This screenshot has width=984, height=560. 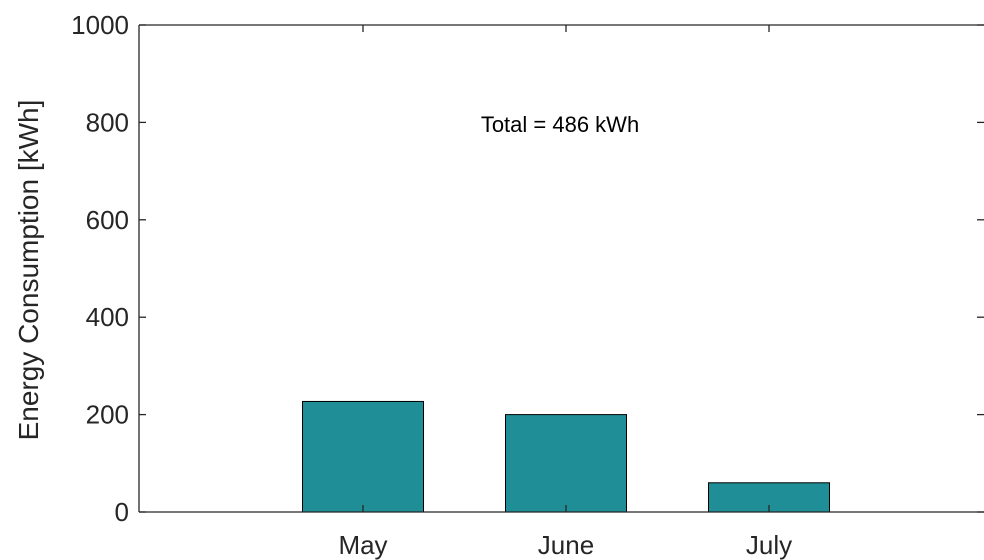 What do you see at coordinates (566, 463) in the screenshot?
I see `bar-june` at bounding box center [566, 463].